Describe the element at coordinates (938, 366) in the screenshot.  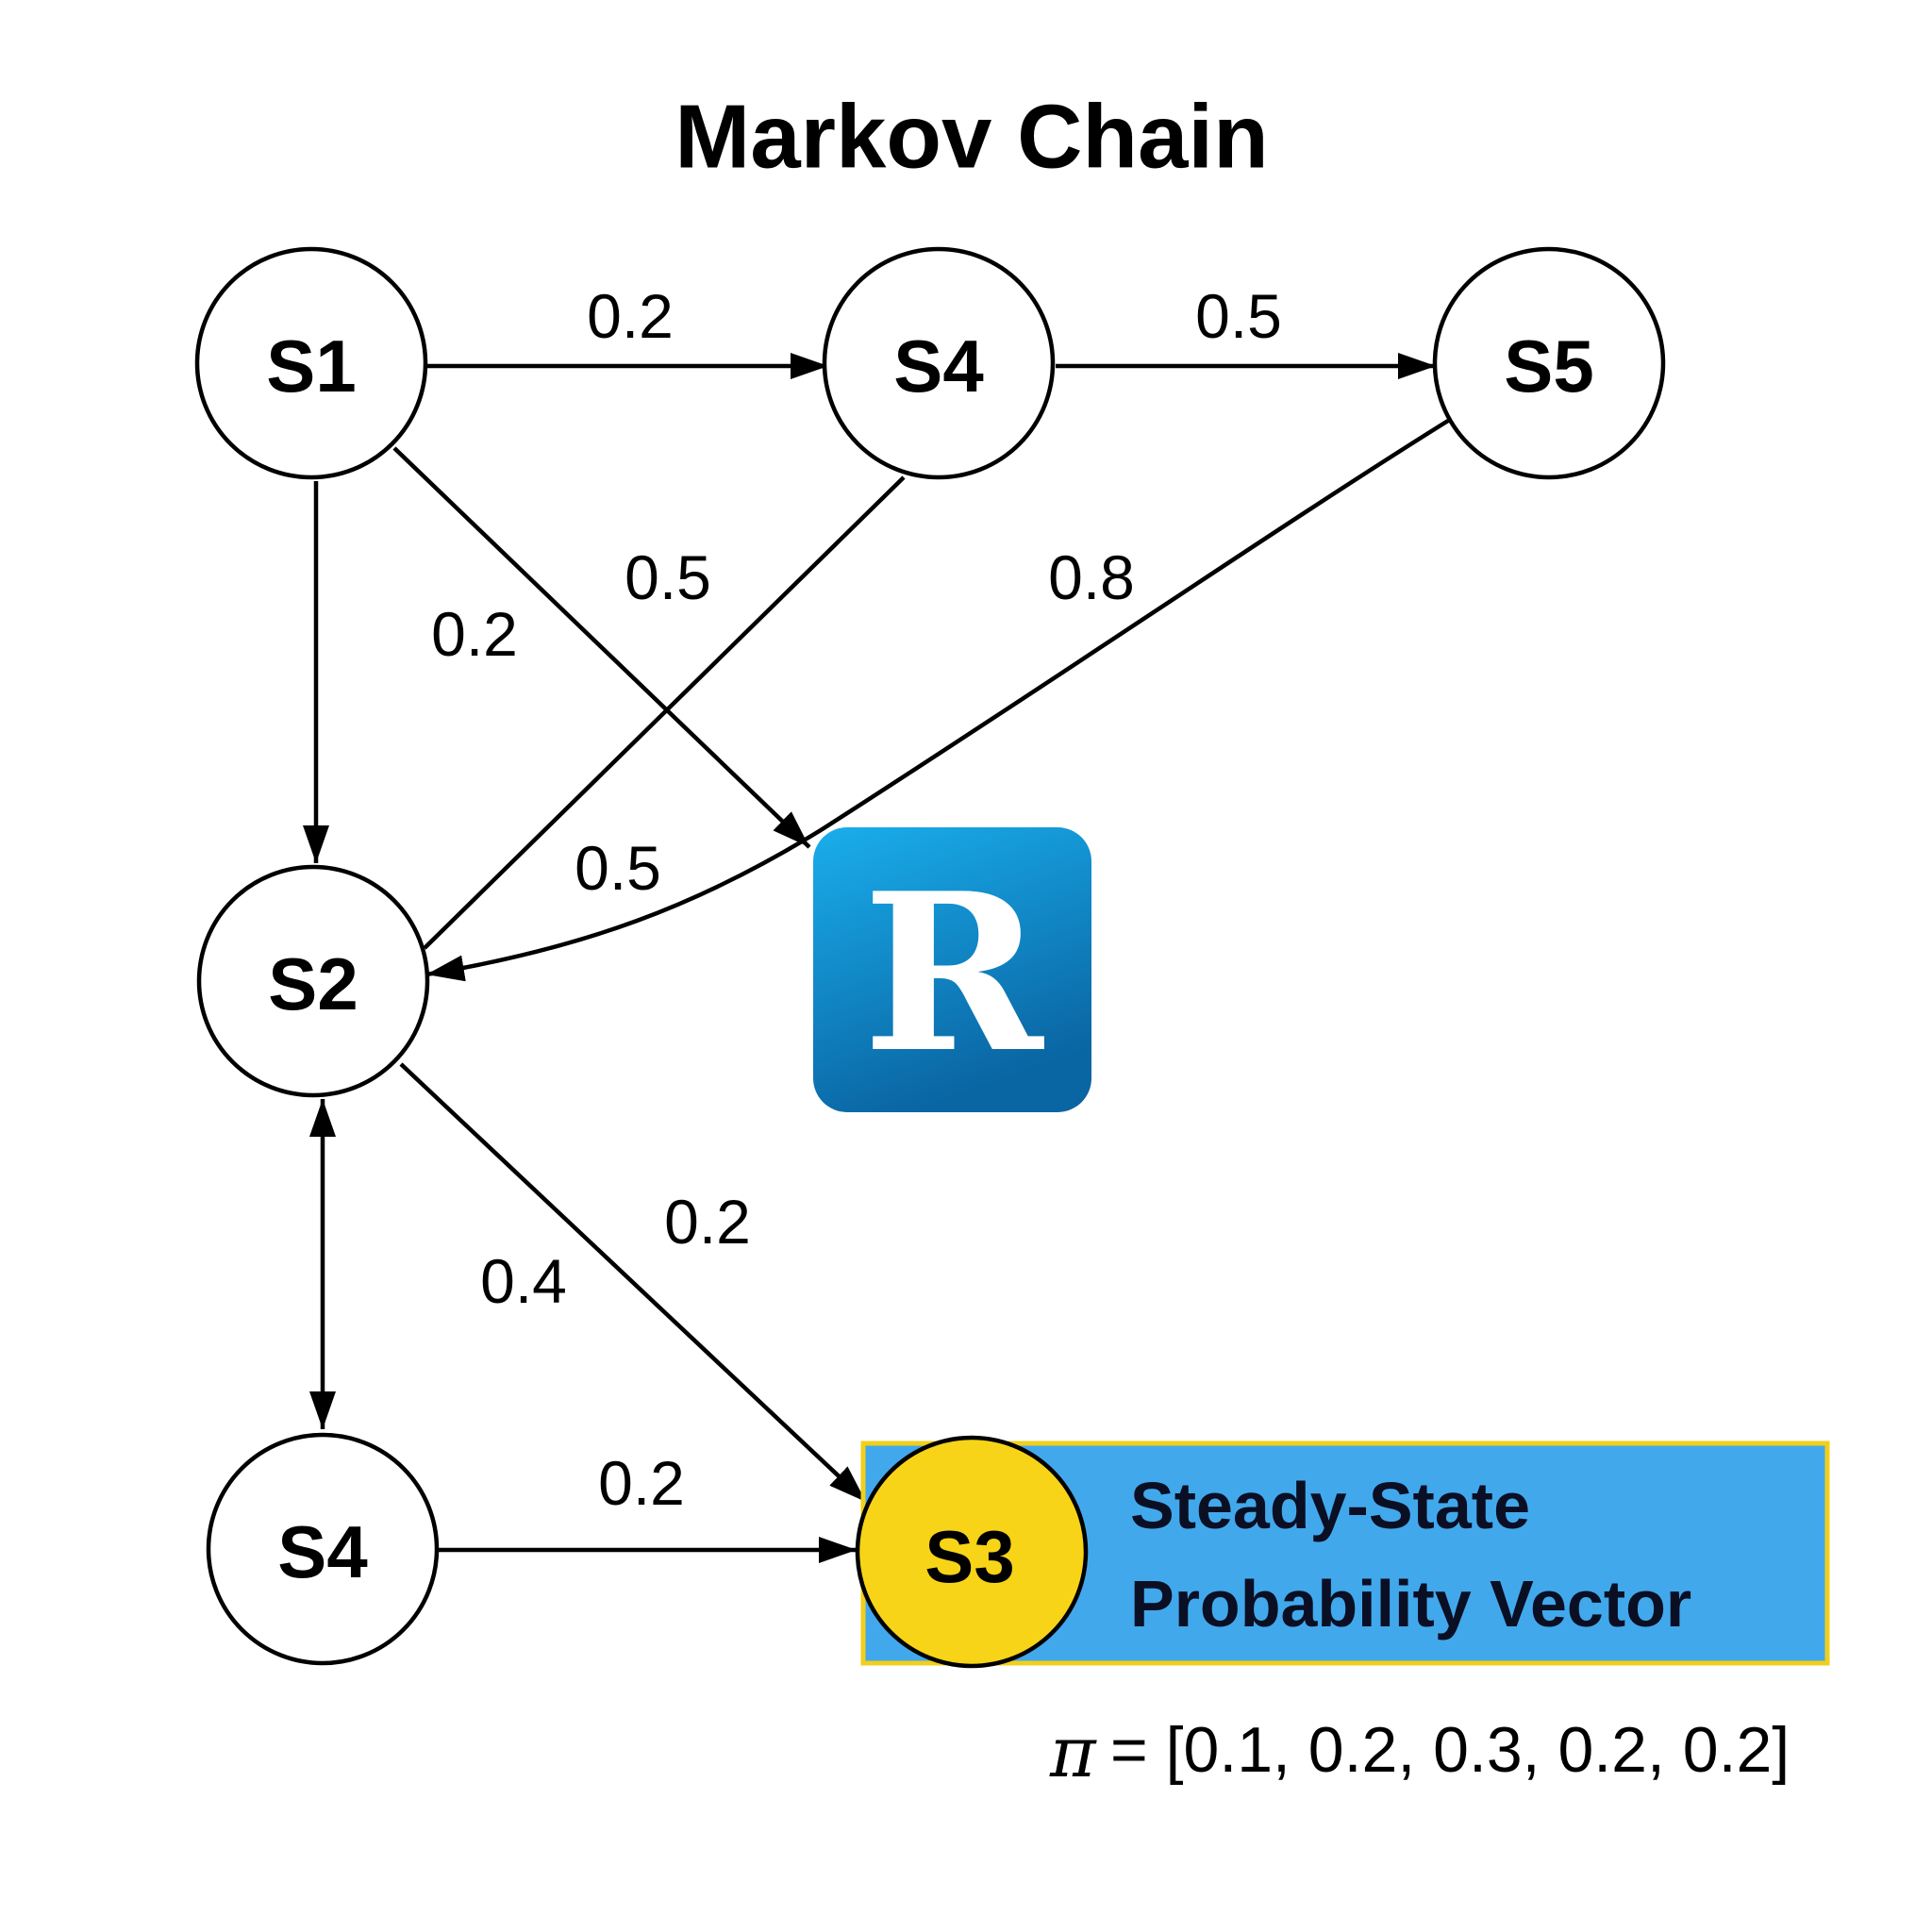
I see `node-s4-top-label: S4` at that location.